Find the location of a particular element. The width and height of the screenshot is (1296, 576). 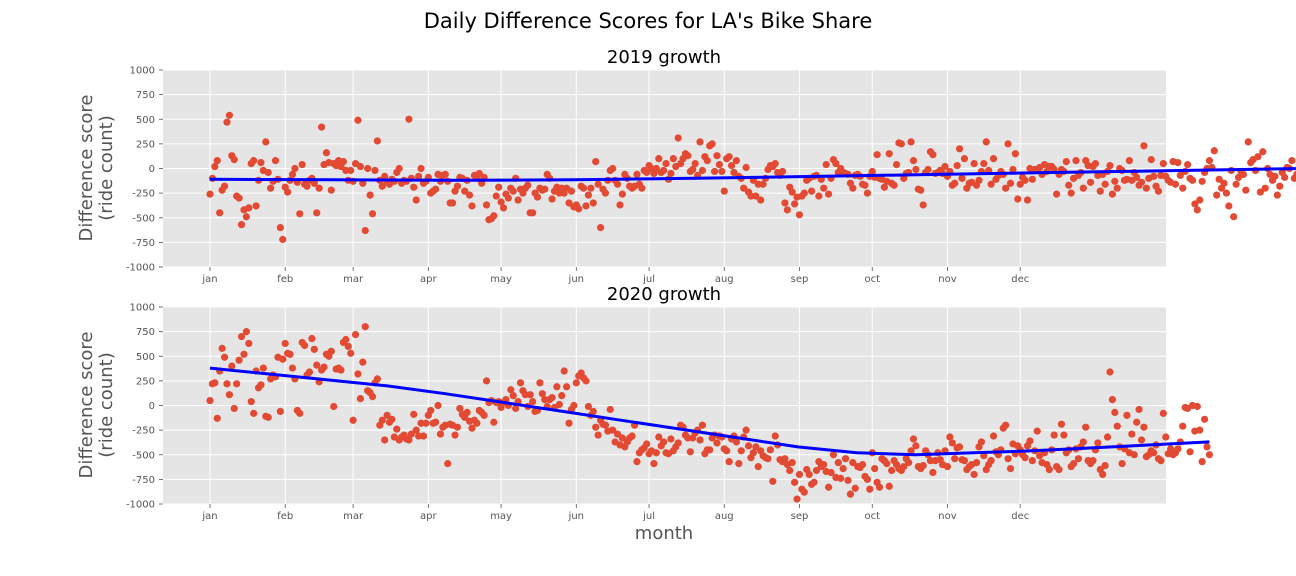

y-axis-label-2020-line2: (ride count) is located at coordinates (106, 404).